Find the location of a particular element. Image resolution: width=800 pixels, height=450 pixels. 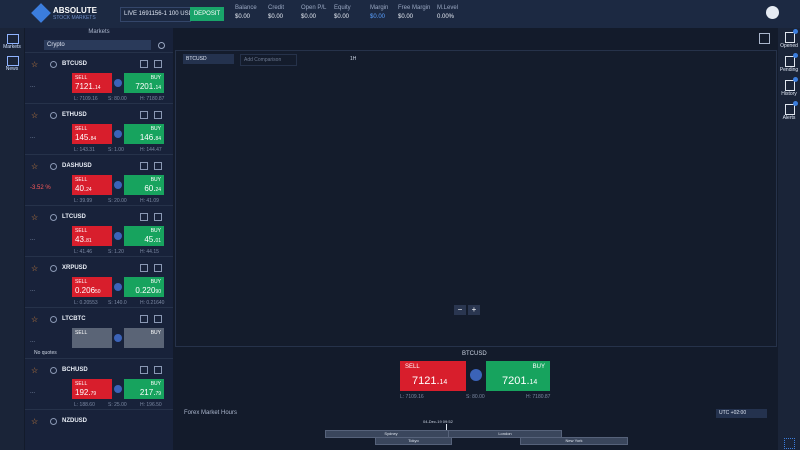

nav-label: News is located at coordinates (12, 69).